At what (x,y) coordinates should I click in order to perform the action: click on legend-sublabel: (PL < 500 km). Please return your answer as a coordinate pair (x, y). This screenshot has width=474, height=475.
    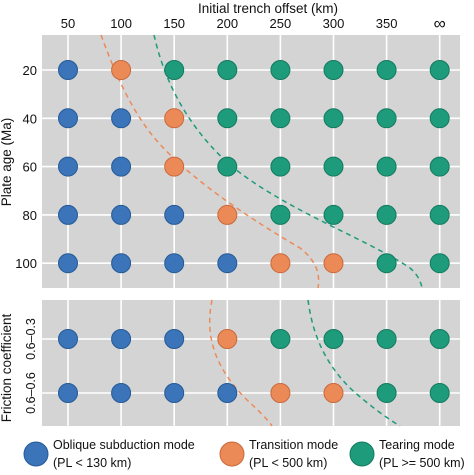
    Looking at the image, I should click on (288, 463).